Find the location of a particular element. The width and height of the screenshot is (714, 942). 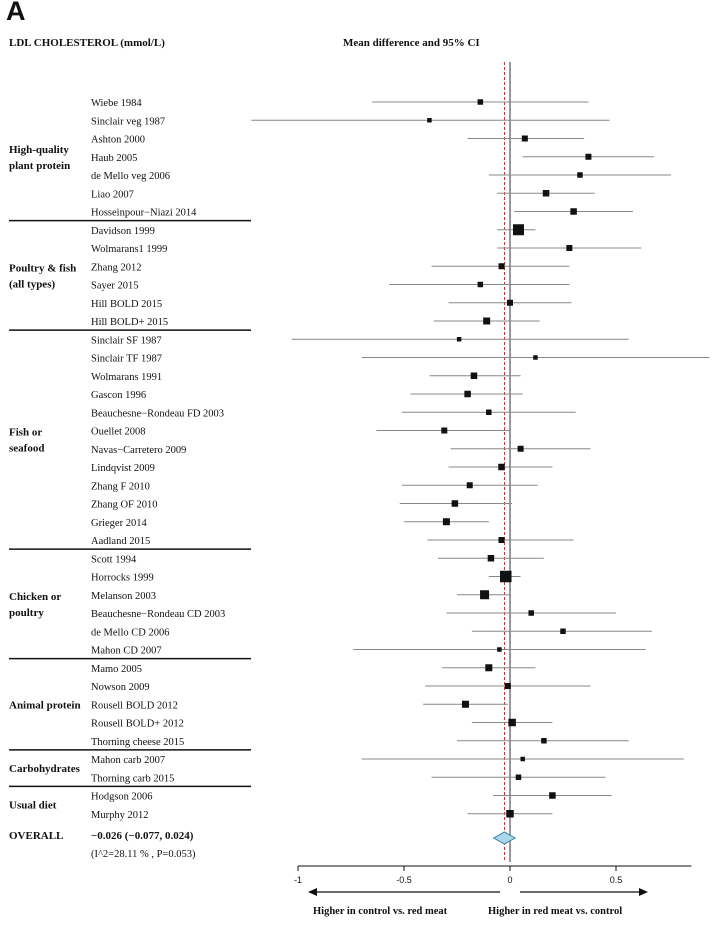

study-name: Ashton 2000 is located at coordinates (118, 140).